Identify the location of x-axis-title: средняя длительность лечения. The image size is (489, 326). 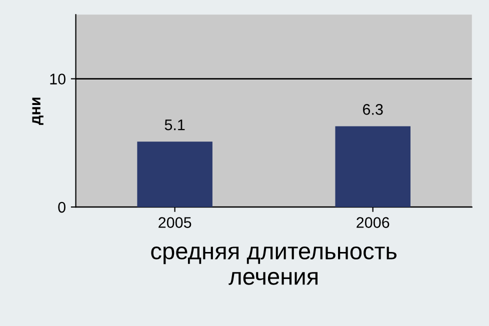
(274, 265).